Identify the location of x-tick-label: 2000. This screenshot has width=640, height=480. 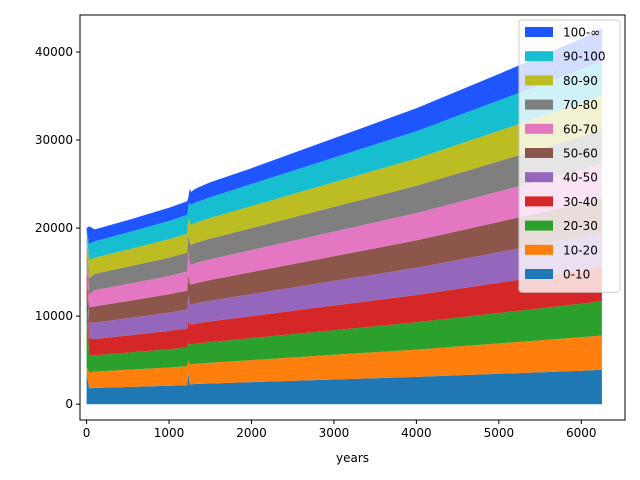
(251, 433).